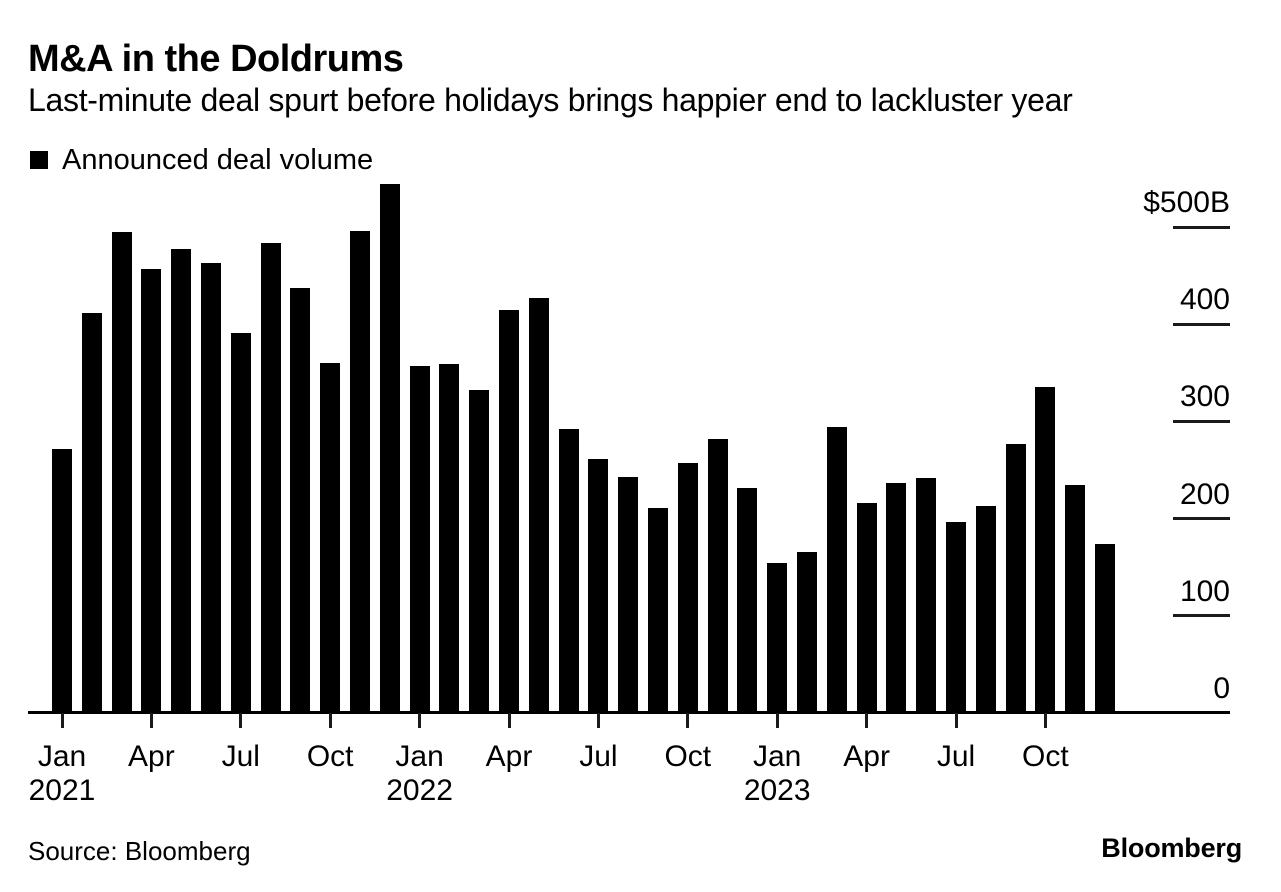  Describe the element at coordinates (509, 720) in the screenshot. I see `x-tick-line-apr-2022` at that location.